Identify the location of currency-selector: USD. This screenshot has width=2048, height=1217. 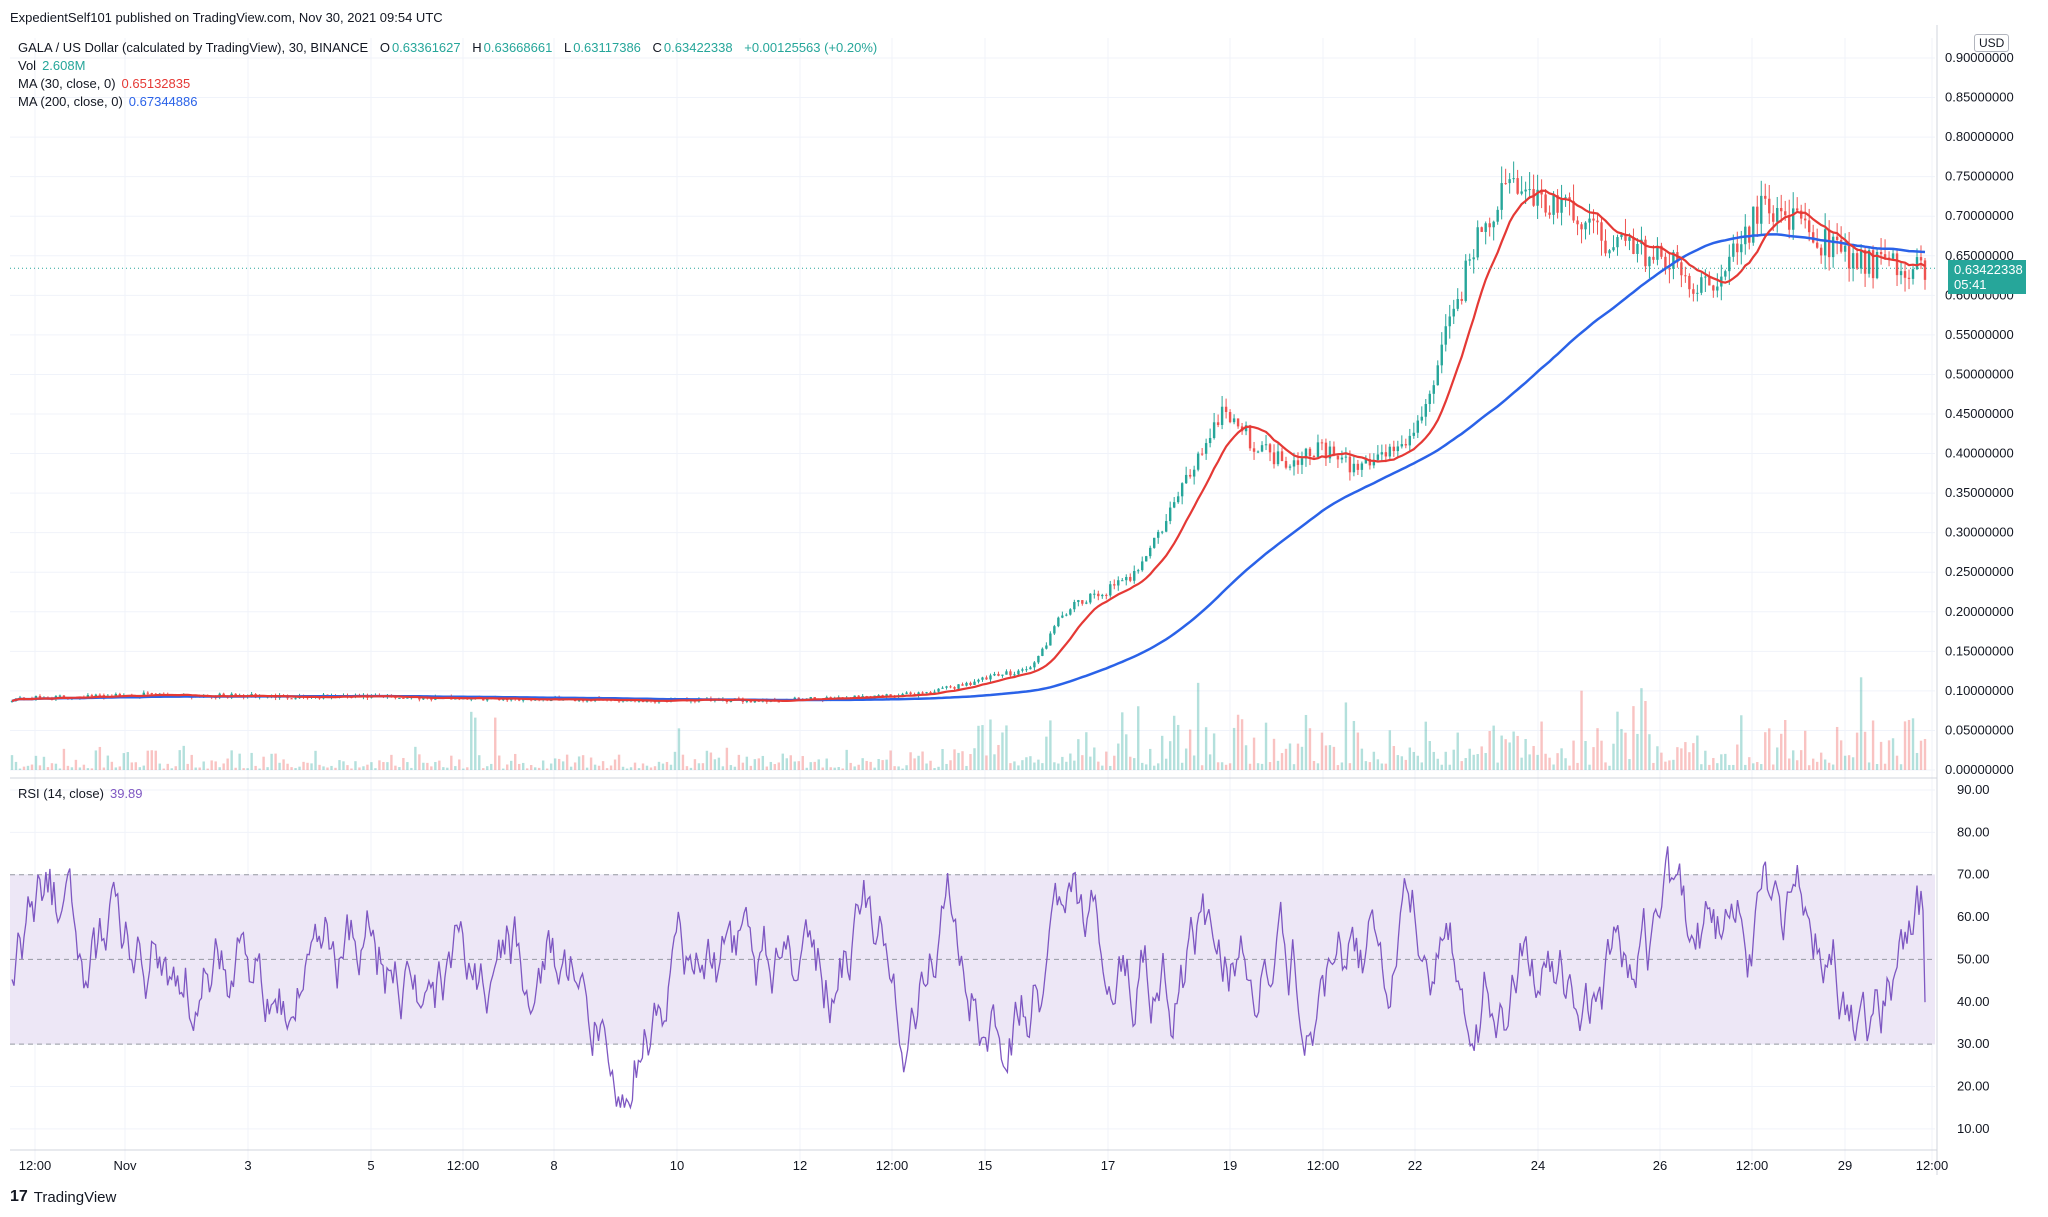
(1992, 43).